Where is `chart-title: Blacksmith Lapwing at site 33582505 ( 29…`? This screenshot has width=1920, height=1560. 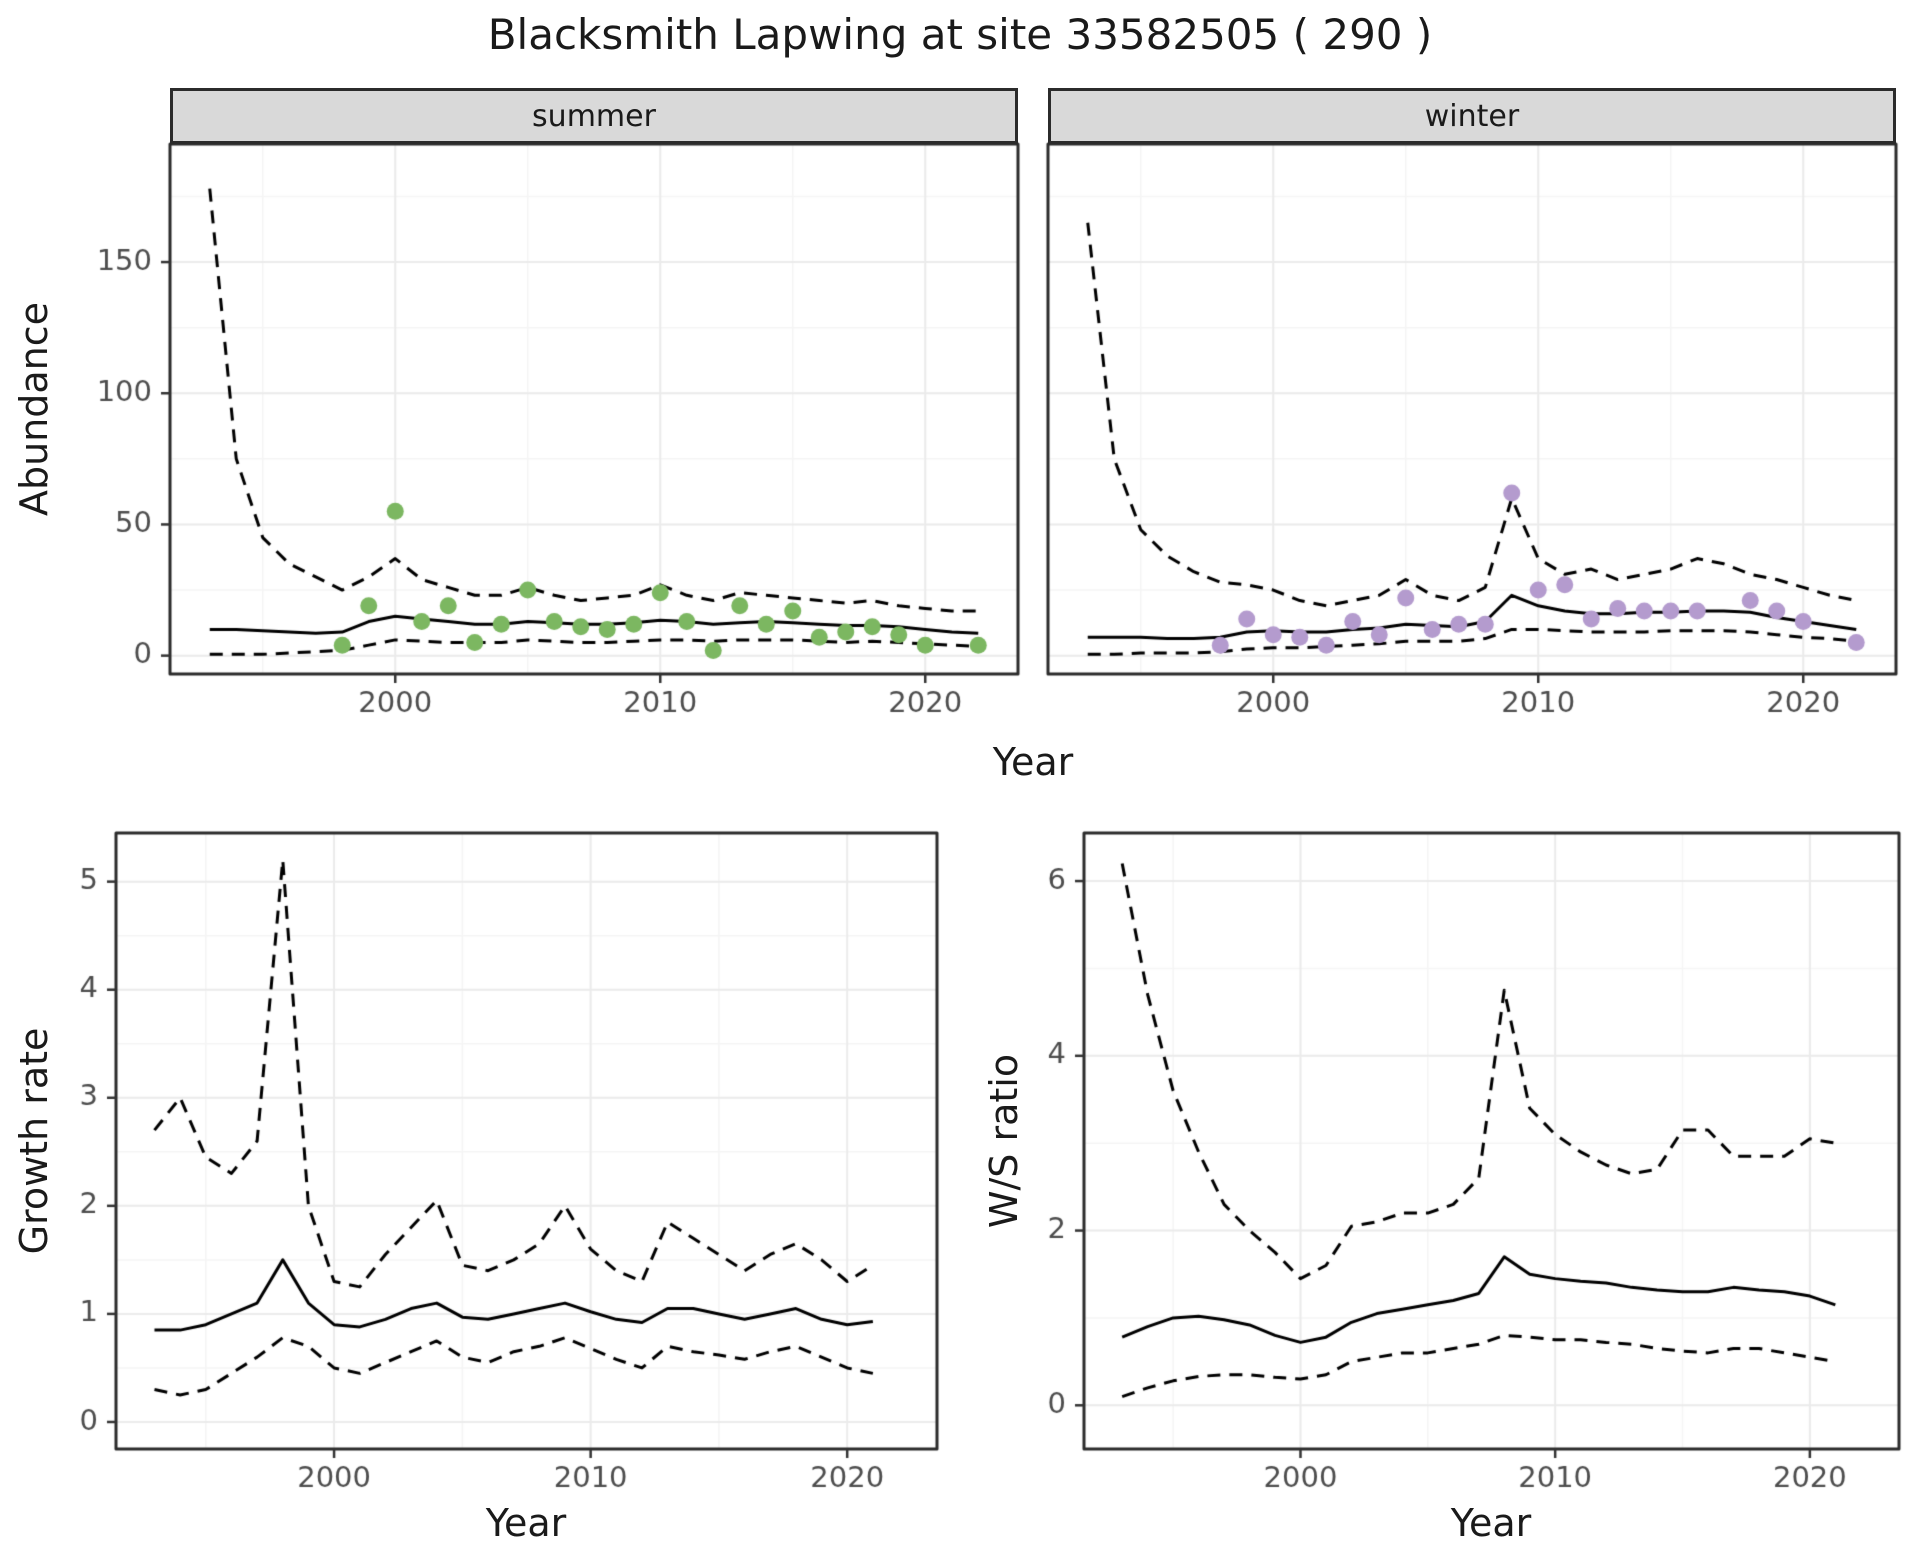
chart-title: Blacksmith Lapwing at site 33582505 ( 29… is located at coordinates (960, 34).